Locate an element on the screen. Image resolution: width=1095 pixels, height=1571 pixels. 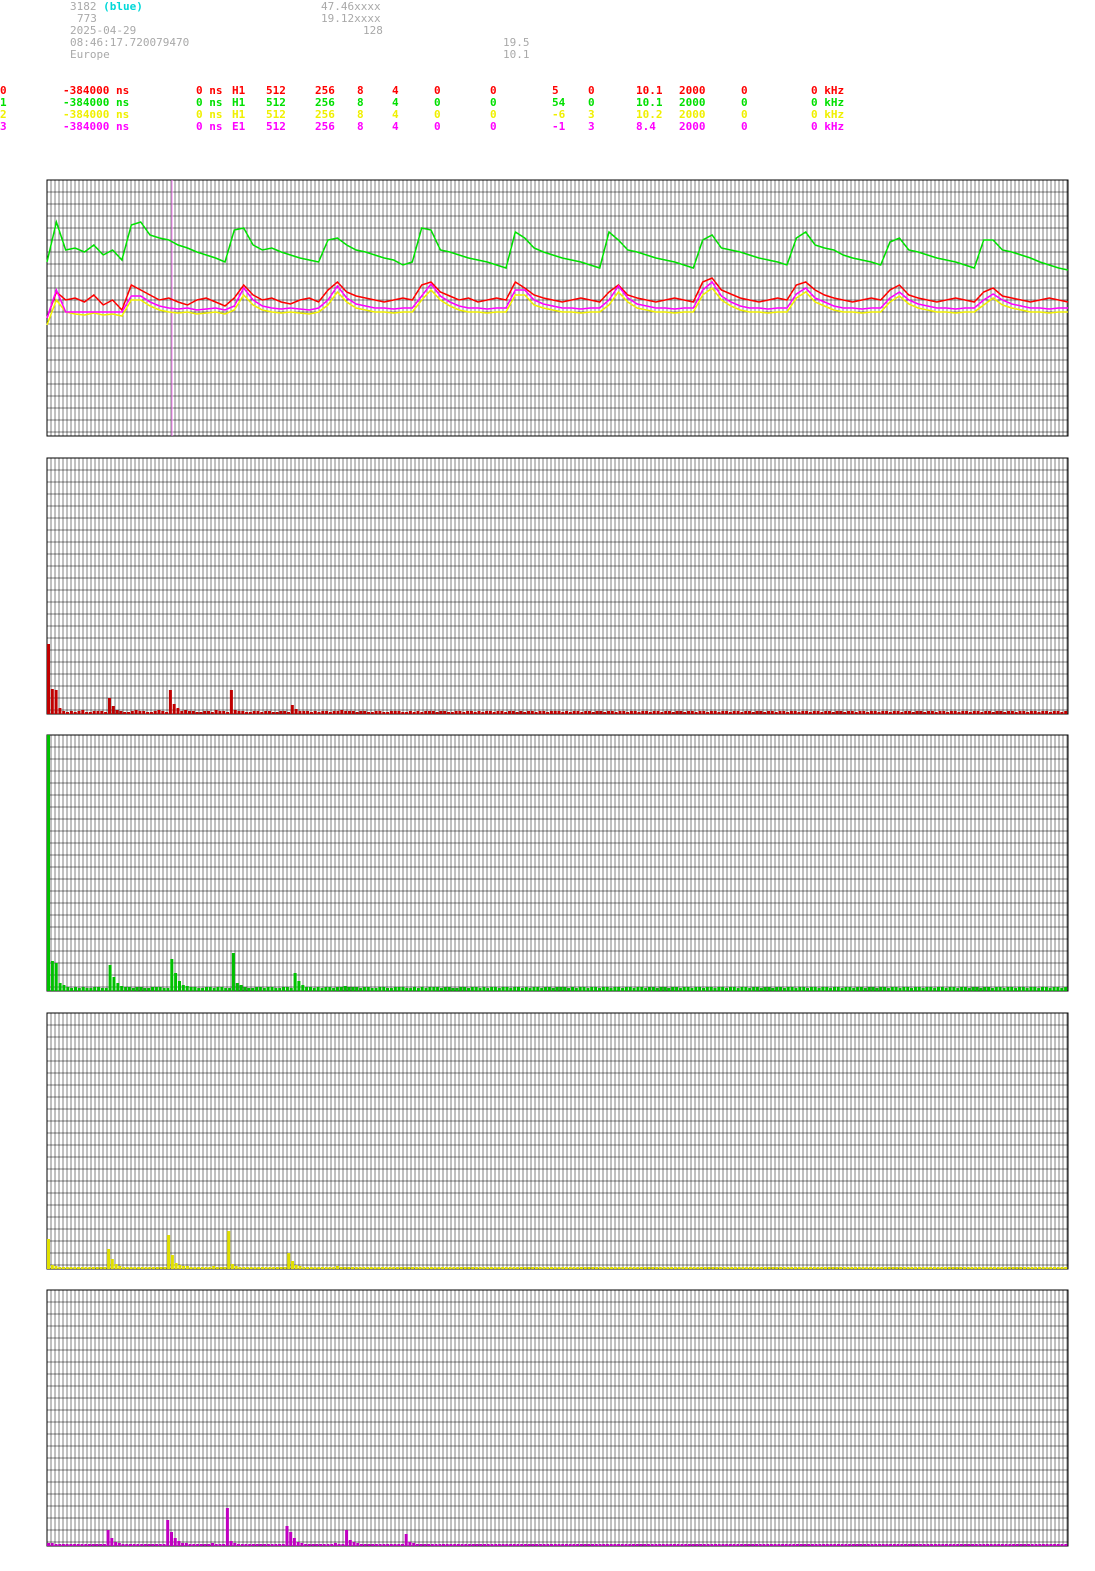
channel-c15: 0 kHz is located at coordinates (828, 102).